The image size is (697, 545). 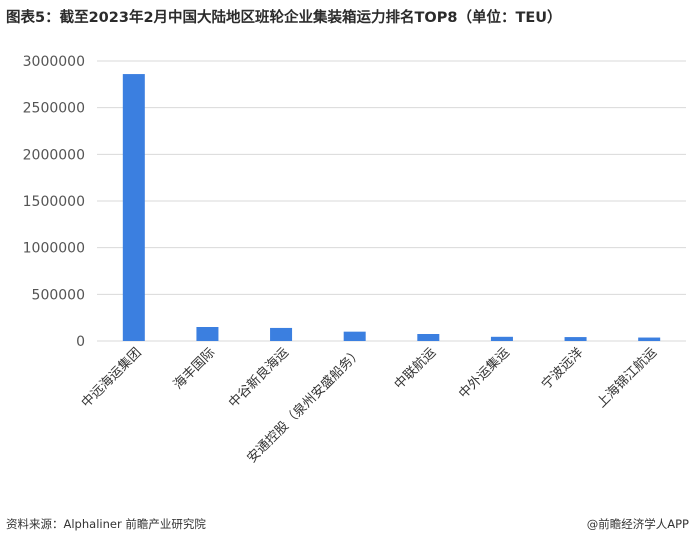 What do you see at coordinates (415, 369) in the screenshot?
I see `x-tick-label: 中联航运` at bounding box center [415, 369].